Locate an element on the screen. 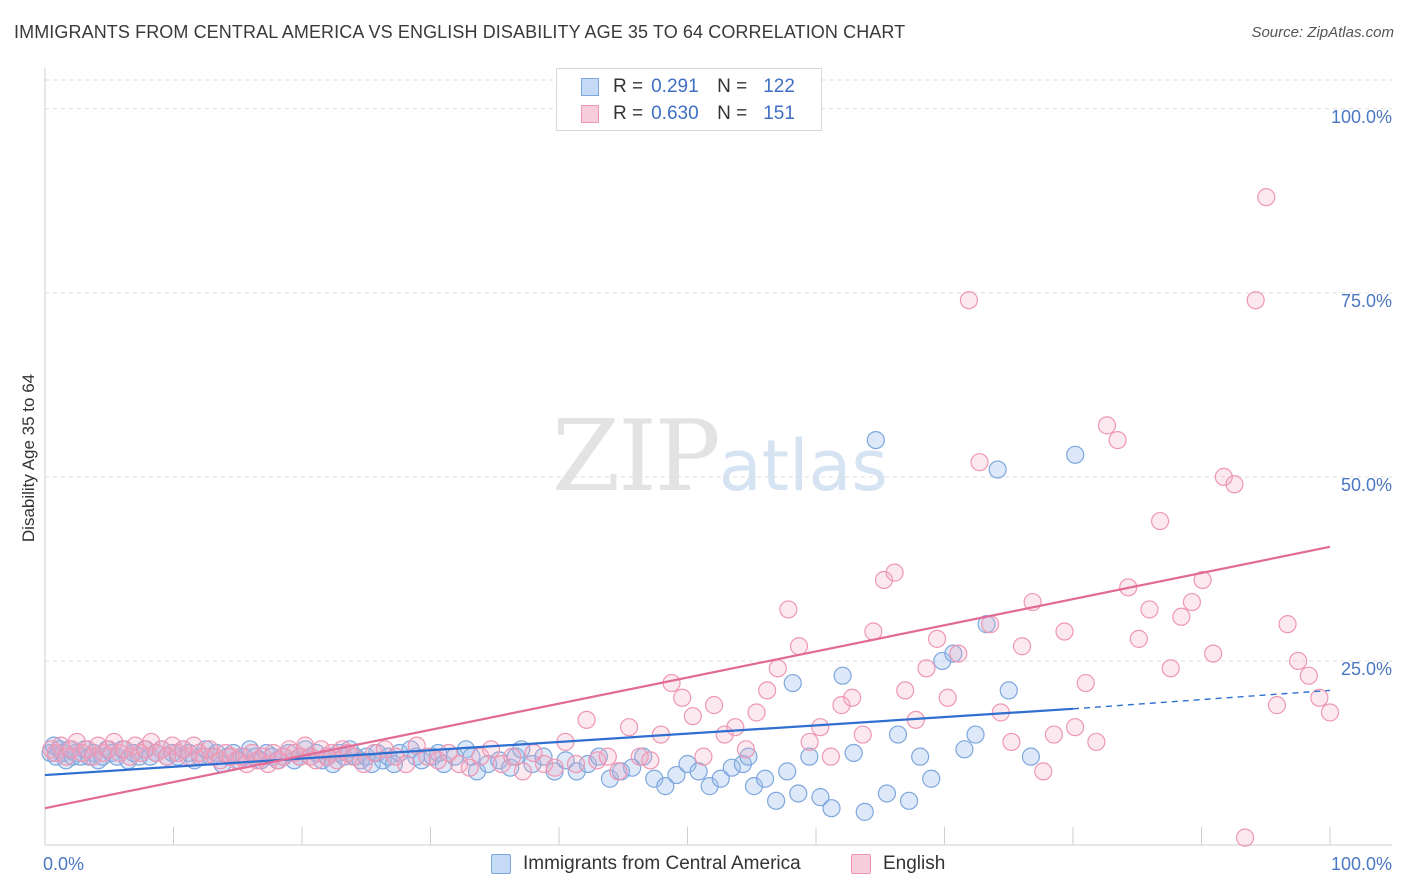  y-tick-label: 75.0% is located at coordinates (1366, 301).